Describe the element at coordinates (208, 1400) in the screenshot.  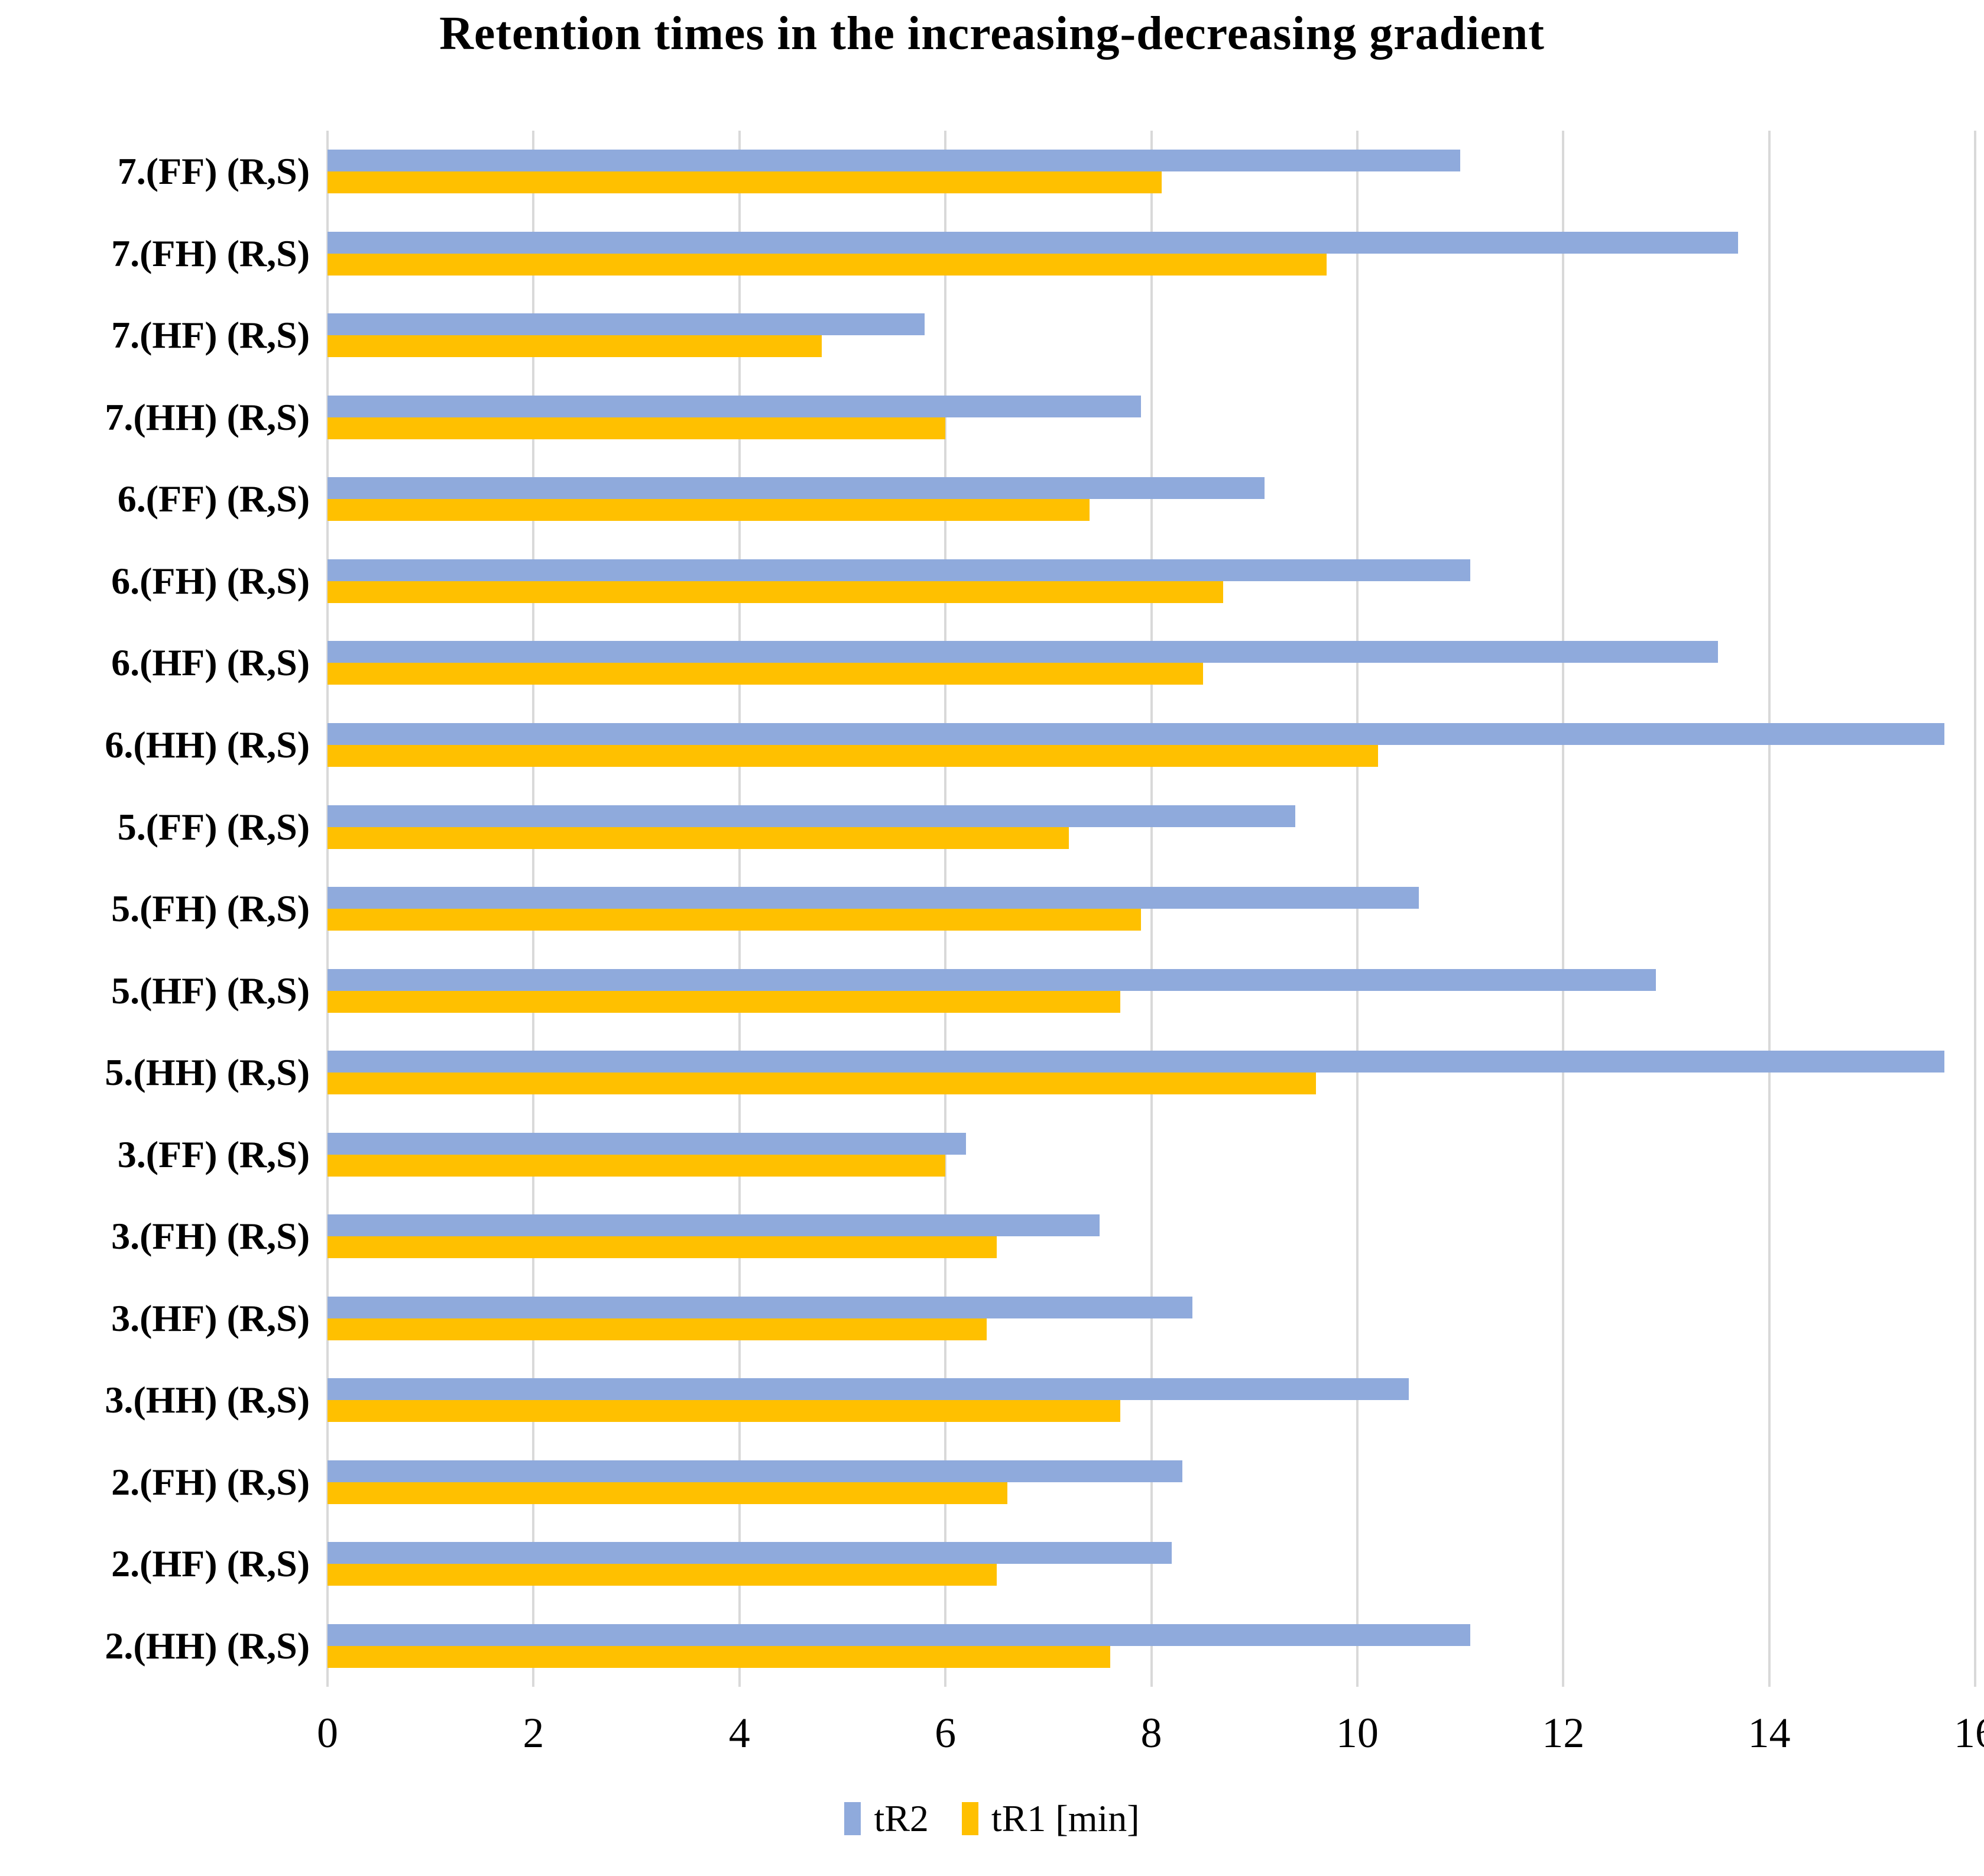
I see `category-label: 3.(HH) (R,S)` at that location.